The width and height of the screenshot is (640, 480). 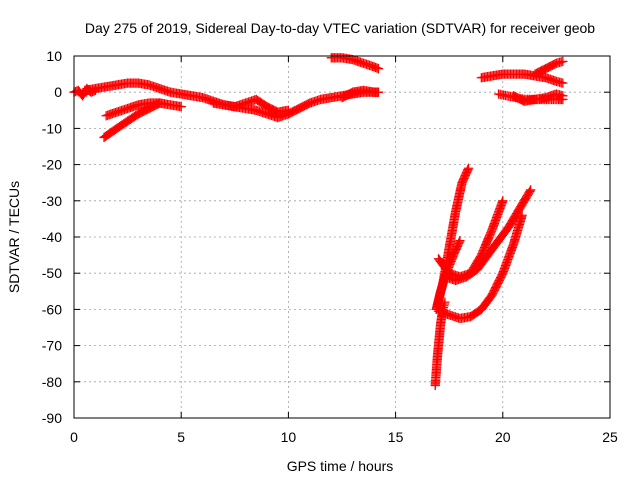 I want to click on x-tick-label: 20, so click(x=503, y=437).